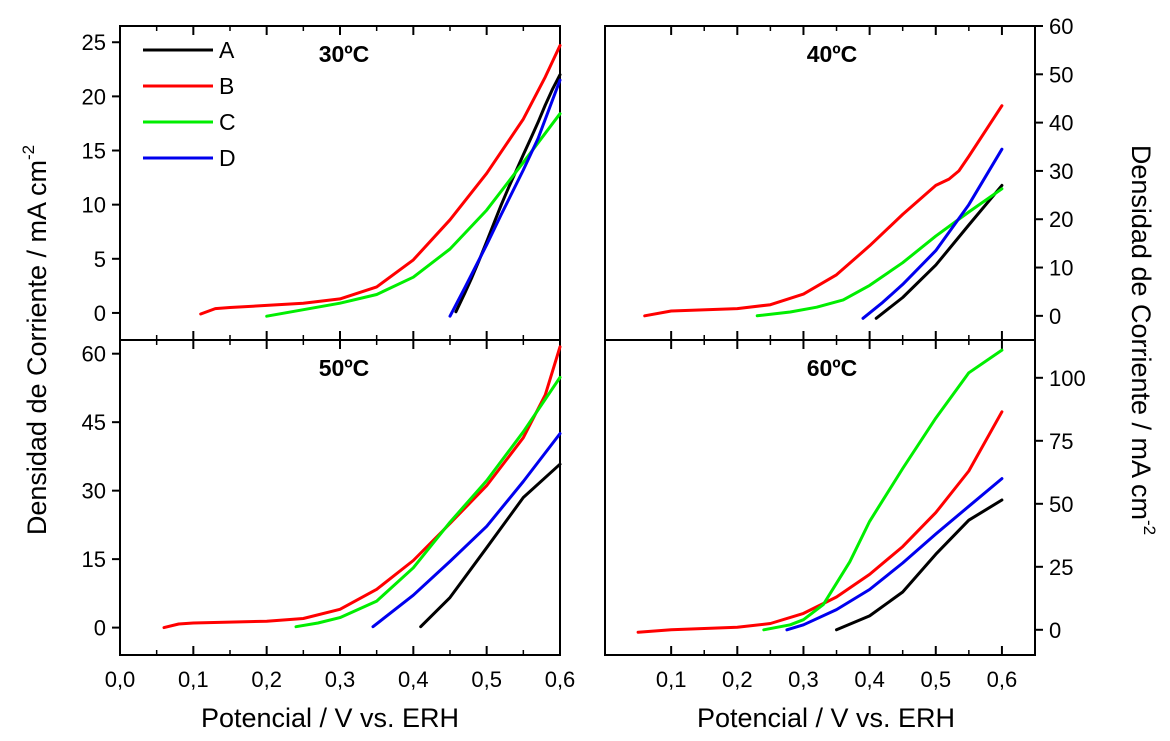 The width and height of the screenshot is (1170, 741). I want to click on y-axis-label-left-group: Densidad de Corriente / mA cm-2, so click(35, 340).